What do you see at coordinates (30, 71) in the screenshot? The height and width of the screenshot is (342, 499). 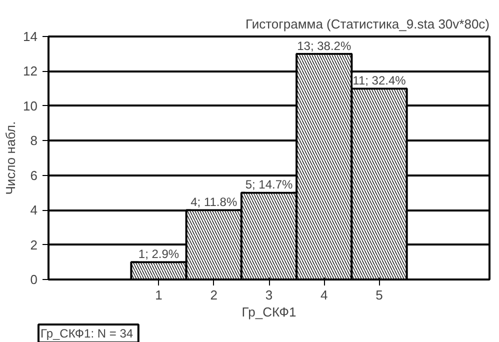 I see `y-tick-label: 12` at bounding box center [30, 71].